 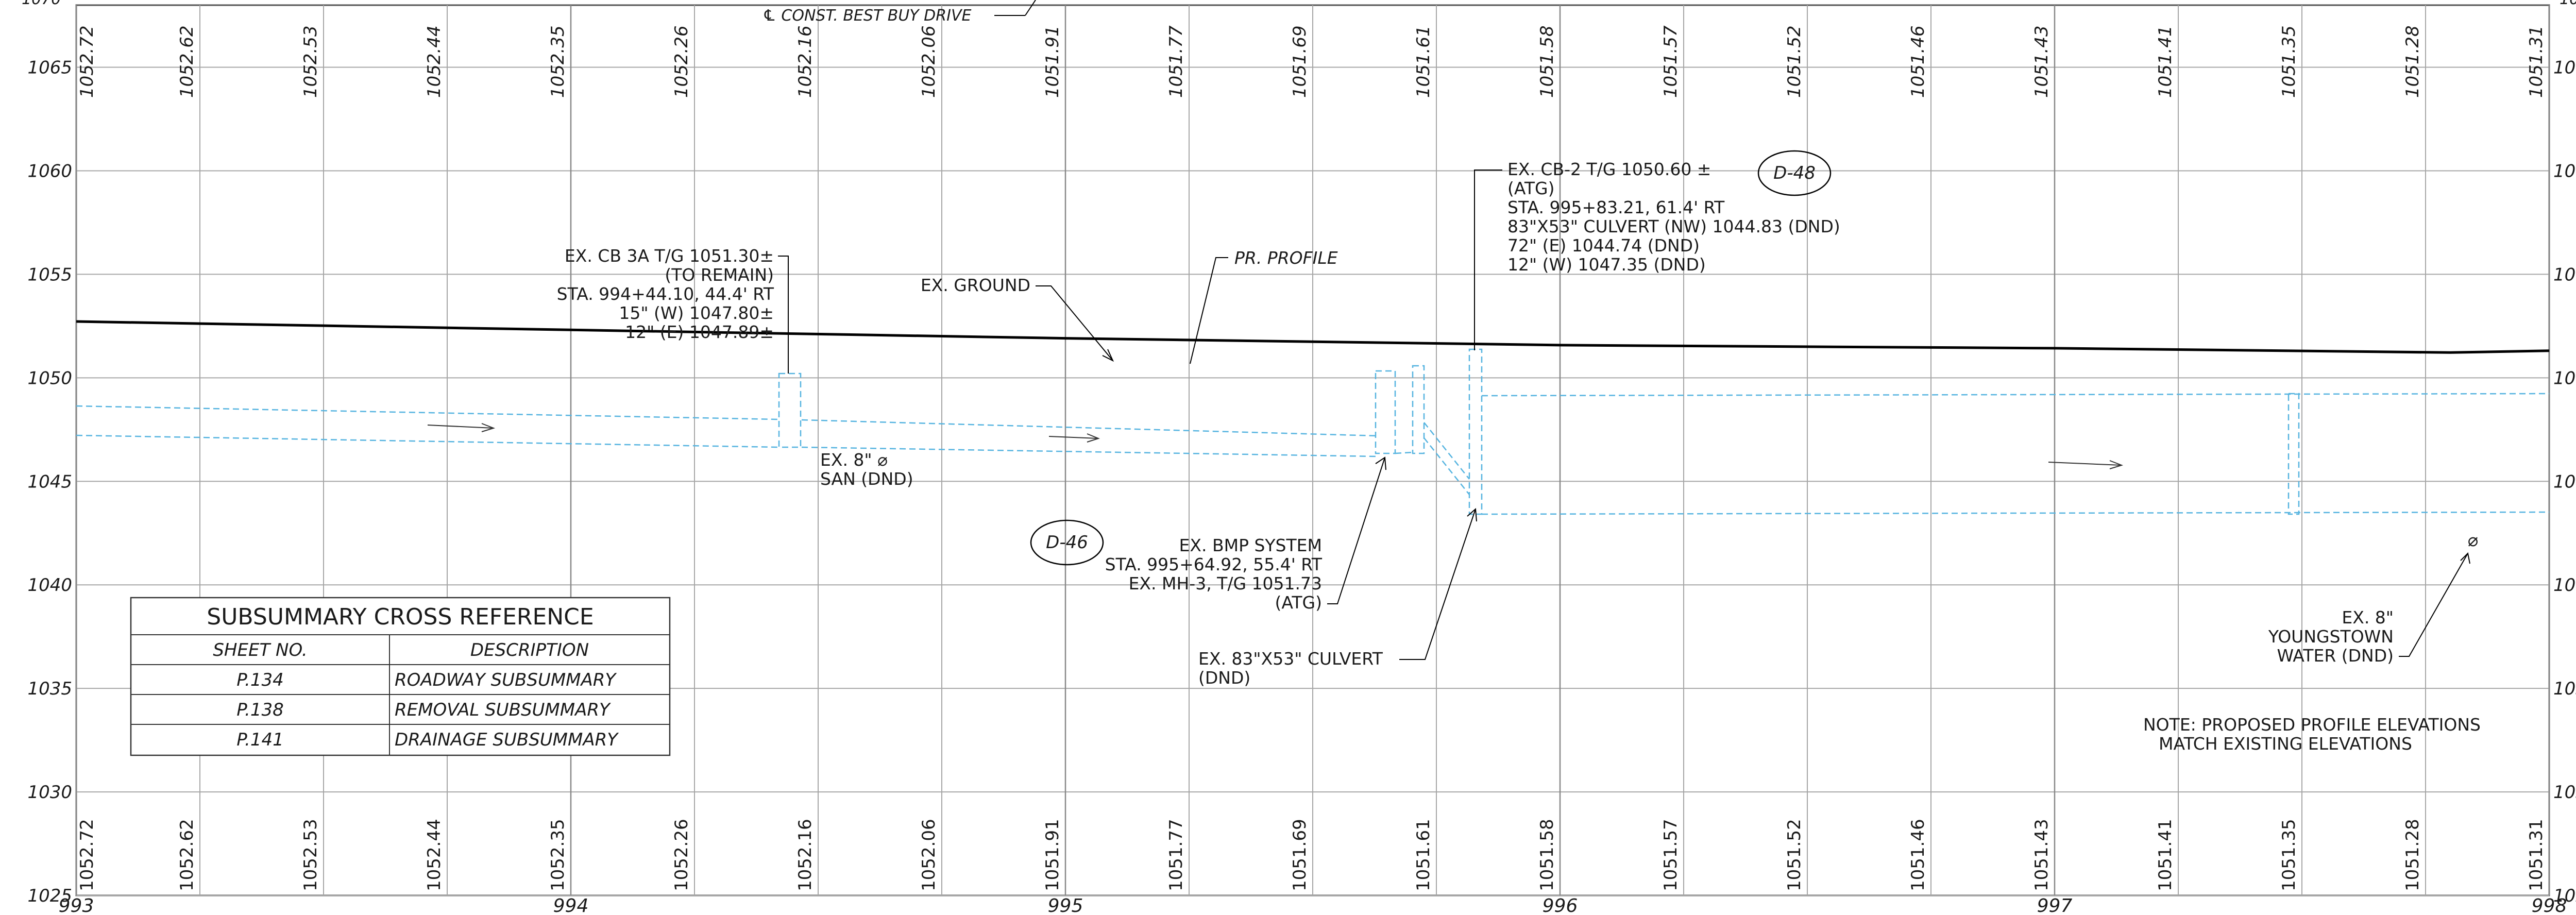 What do you see at coordinates (805, 855) in the screenshot?
I see `bottom-elevation-label: 1052.16` at bounding box center [805, 855].